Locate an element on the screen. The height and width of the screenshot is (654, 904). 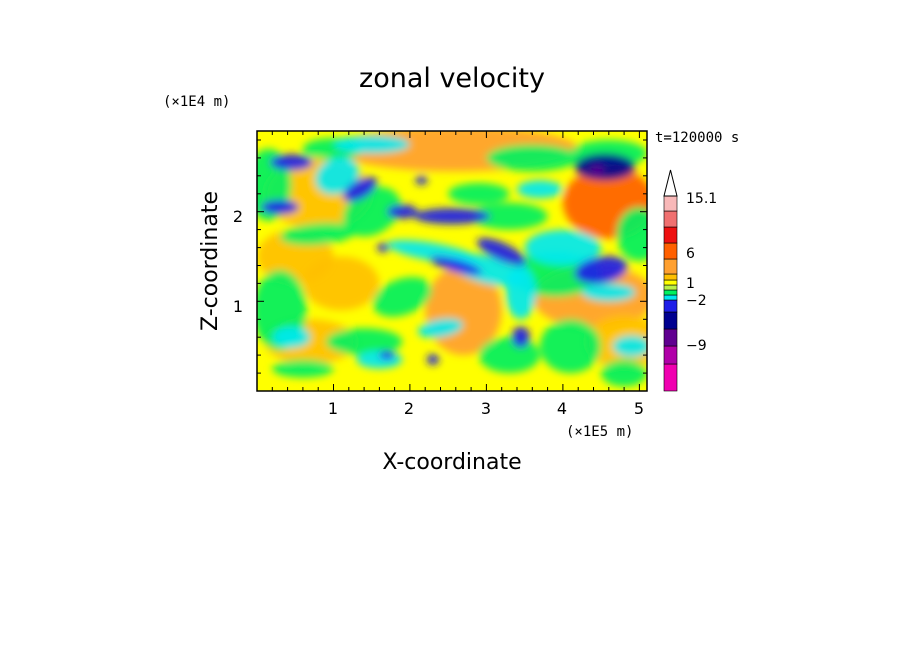
colorbar-label: −2 is located at coordinates (696, 301).